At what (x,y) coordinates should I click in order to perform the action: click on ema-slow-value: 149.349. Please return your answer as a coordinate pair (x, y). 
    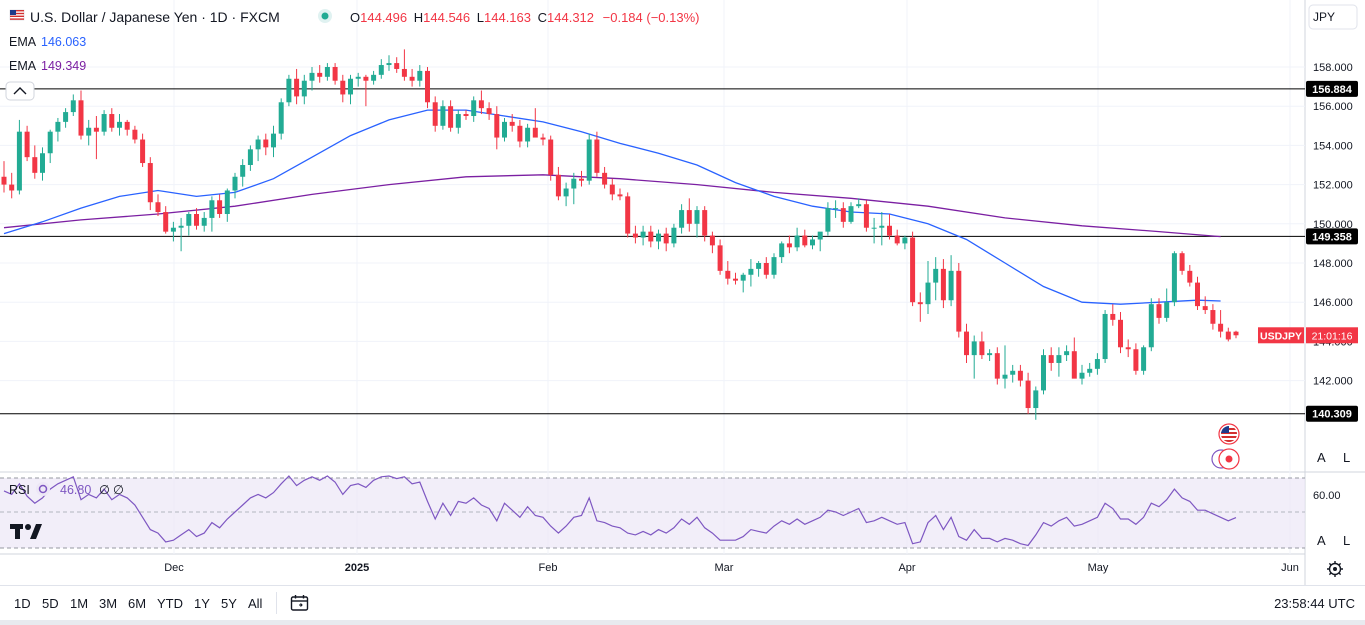
    Looking at the image, I should click on (63, 66).